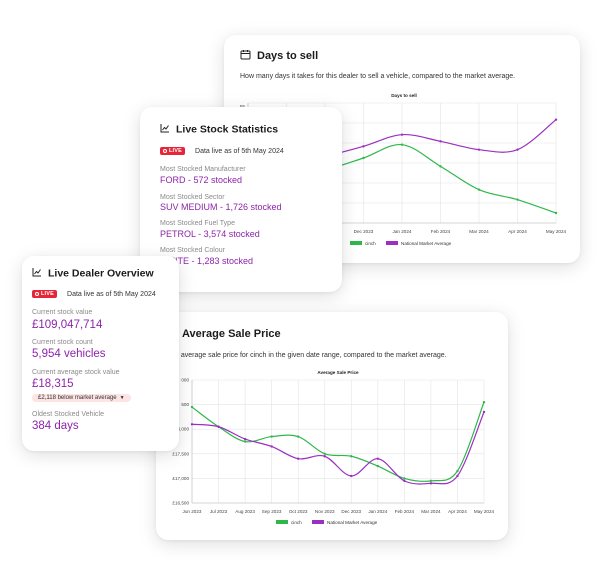 This screenshot has width=600, height=571. Describe the element at coordinates (404, 95) in the screenshot. I see `chart-title: Days to sell` at that location.